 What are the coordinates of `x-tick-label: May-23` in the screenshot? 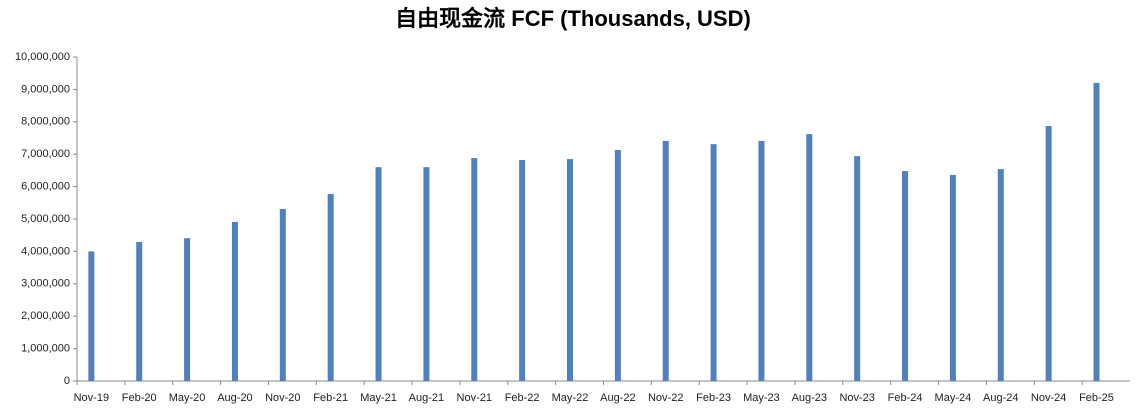 It's located at (761, 398).